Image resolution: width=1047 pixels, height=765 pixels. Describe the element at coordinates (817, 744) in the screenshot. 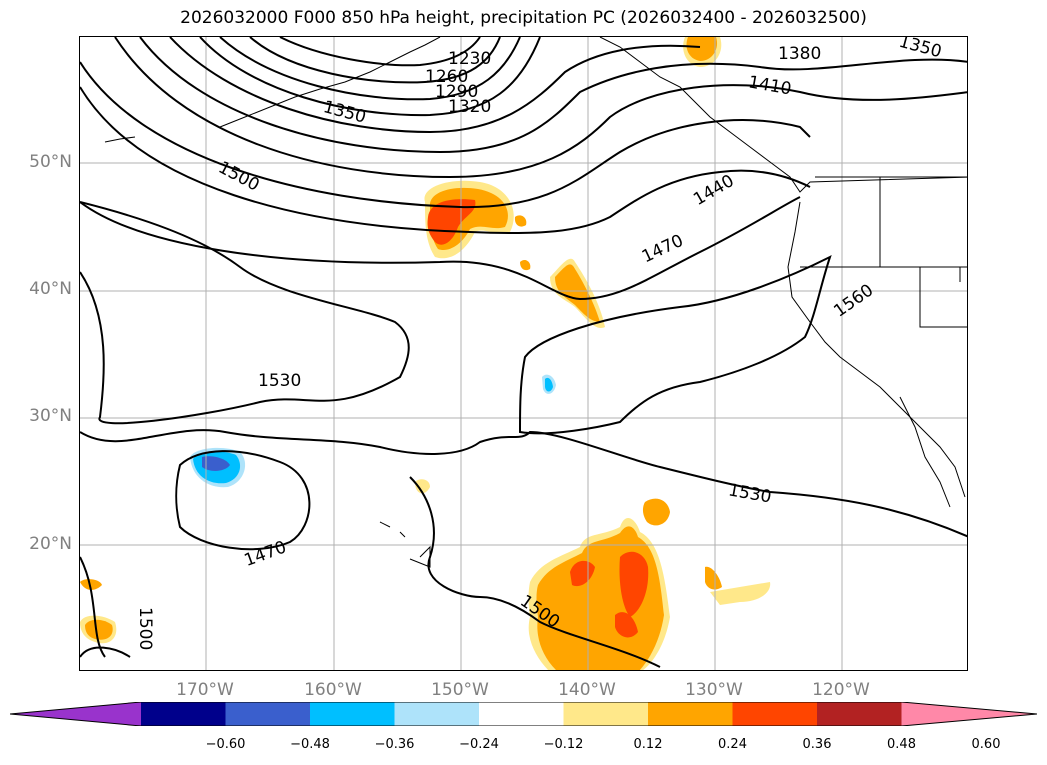

I see `colorbar-tick-label: 0.36` at that location.